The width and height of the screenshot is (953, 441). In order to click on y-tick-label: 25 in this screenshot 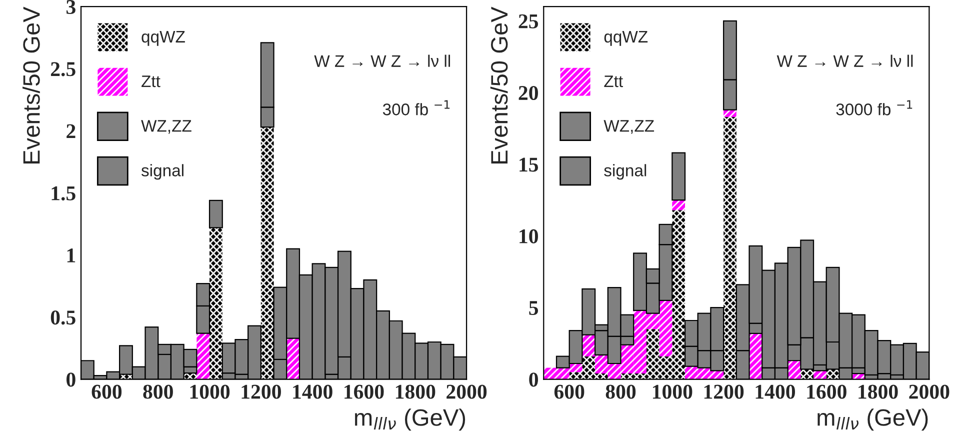, I will do `click(528, 21)`.